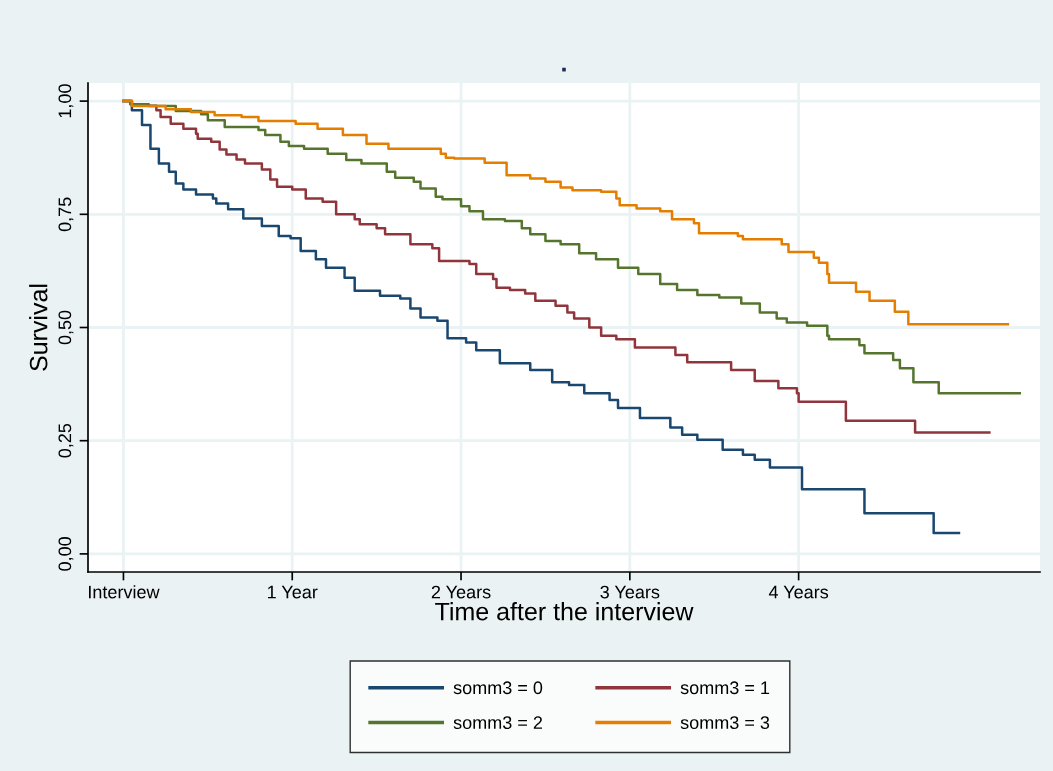 The height and width of the screenshot is (771, 1053). I want to click on x-tick-label: Interview, so click(124, 592).